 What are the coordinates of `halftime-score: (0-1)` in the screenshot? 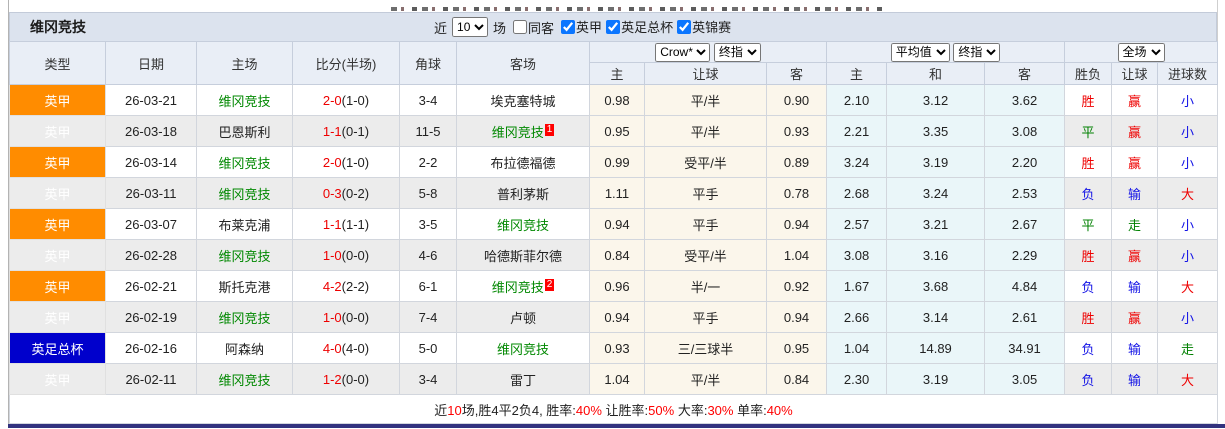 It's located at (355, 131).